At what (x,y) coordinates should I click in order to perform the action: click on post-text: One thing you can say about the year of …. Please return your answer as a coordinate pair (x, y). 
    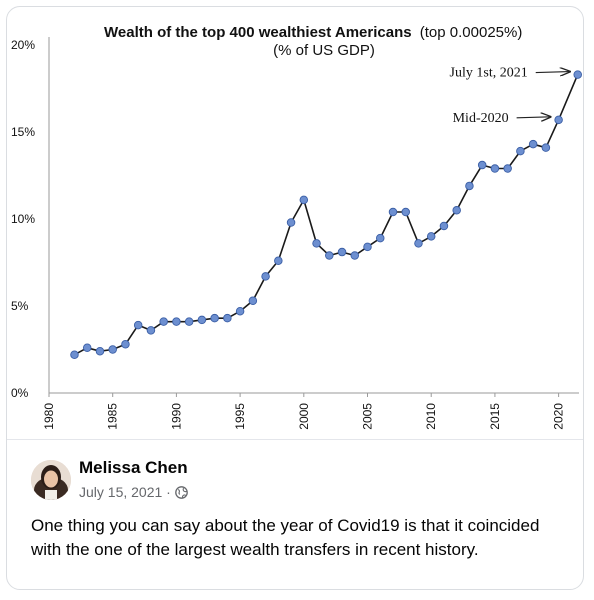
    Looking at the image, I should click on (285, 537).